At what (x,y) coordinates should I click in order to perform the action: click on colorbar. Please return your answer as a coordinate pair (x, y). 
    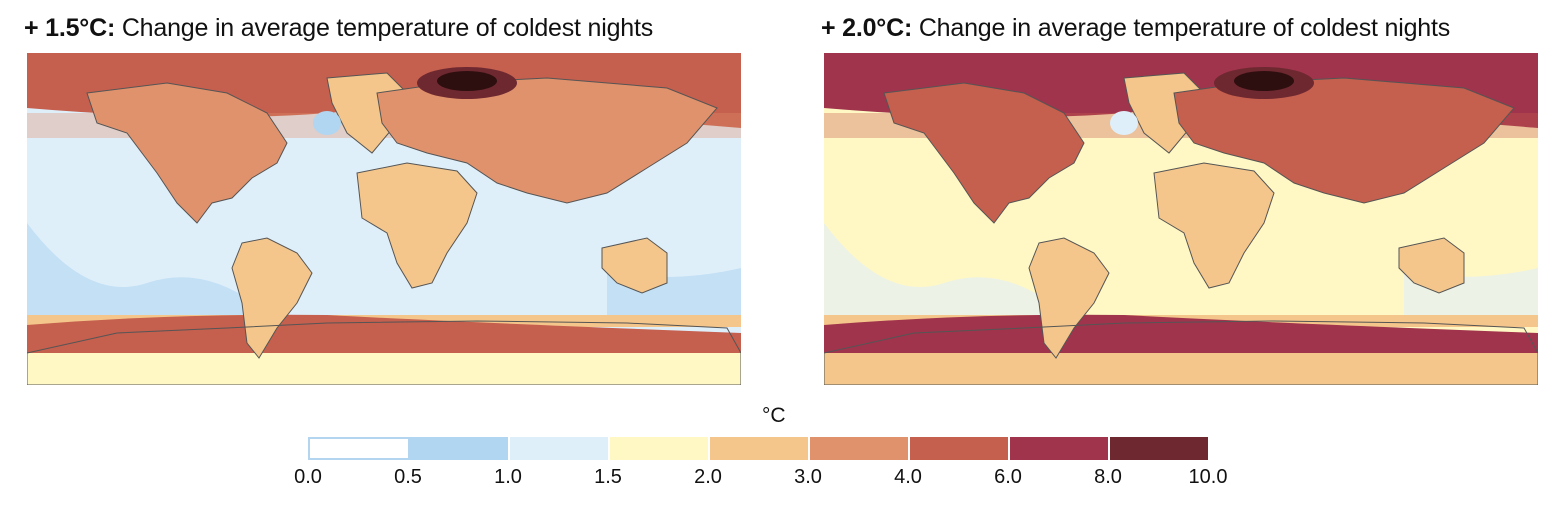
    Looking at the image, I should click on (758, 448).